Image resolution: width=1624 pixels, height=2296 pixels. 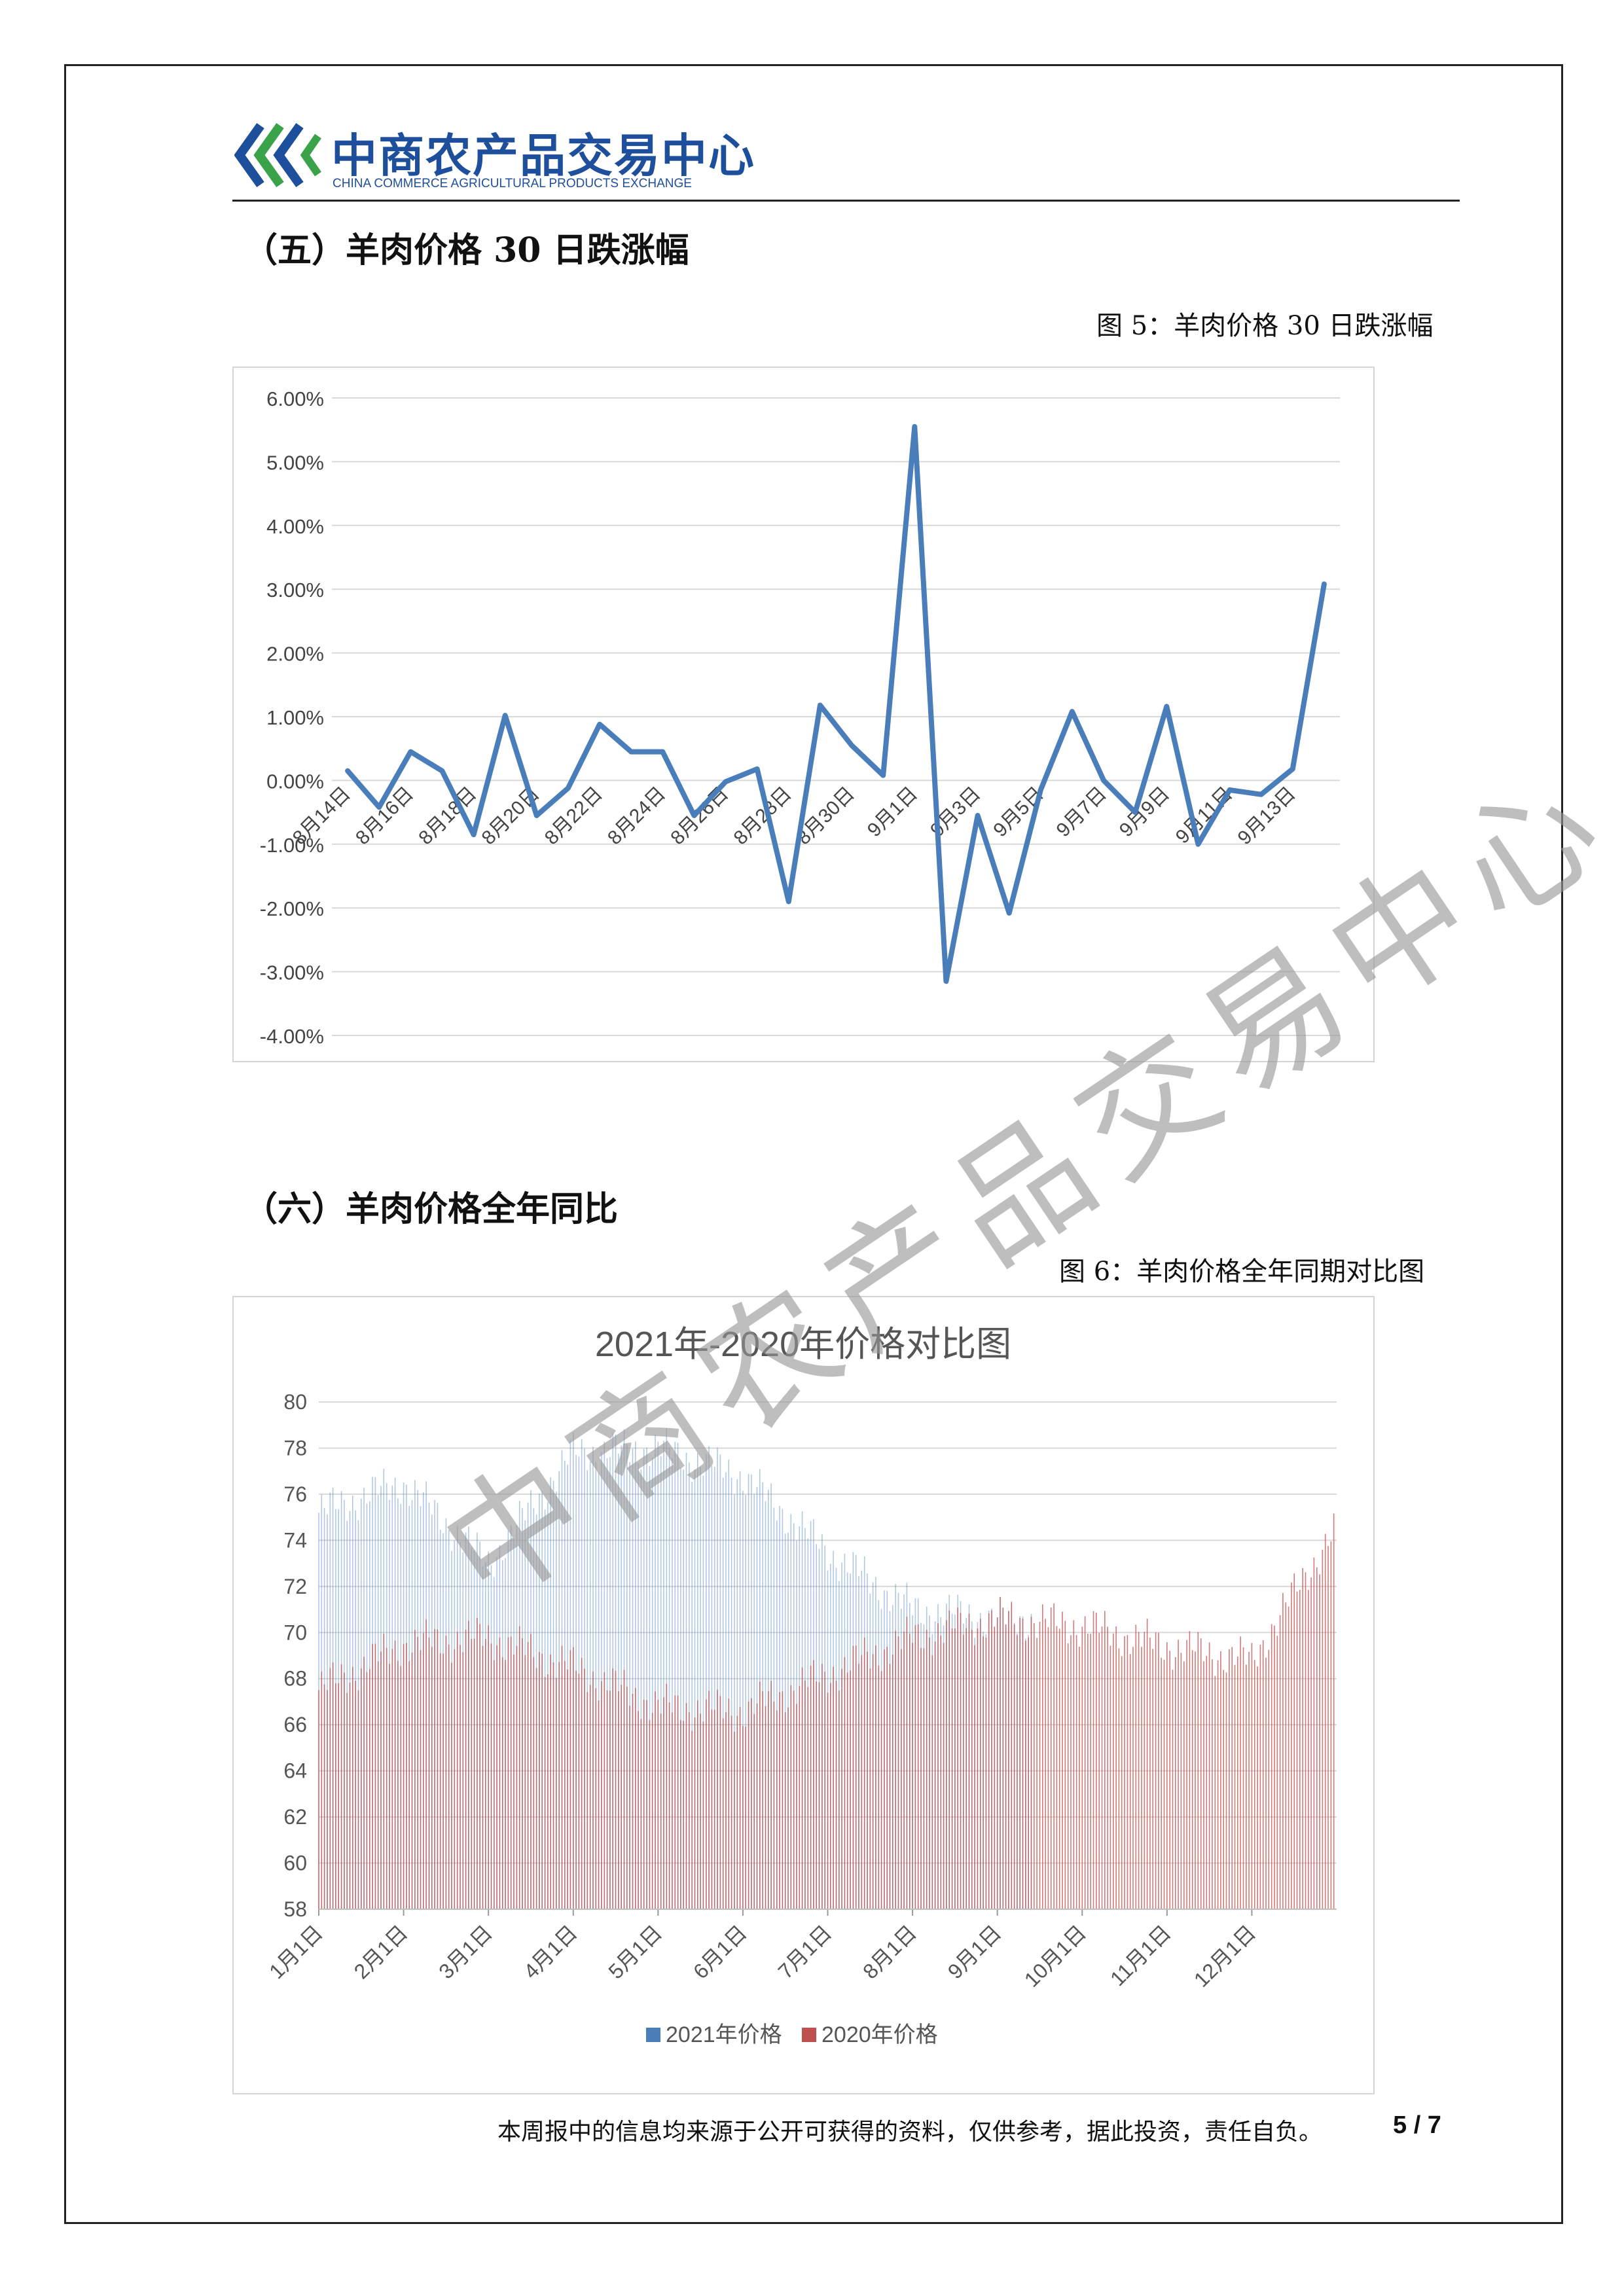 What do you see at coordinates (805, 1951) in the screenshot?
I see `x-tick-label: 7月1日` at bounding box center [805, 1951].